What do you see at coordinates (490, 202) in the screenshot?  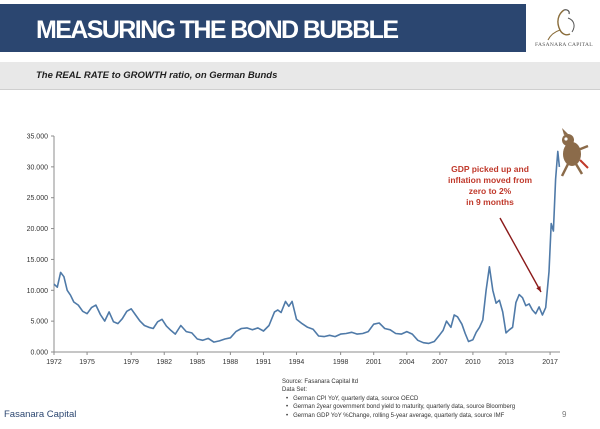 I see `annotation-line: in 9 months` at bounding box center [490, 202].